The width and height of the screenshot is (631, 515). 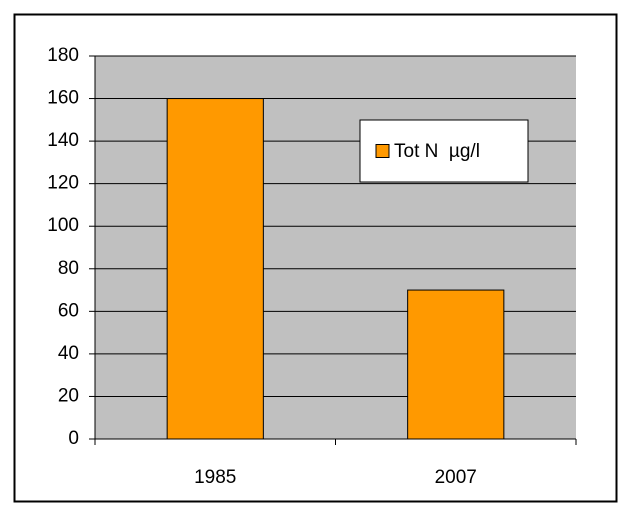 I want to click on legend-swatch, so click(x=382, y=151).